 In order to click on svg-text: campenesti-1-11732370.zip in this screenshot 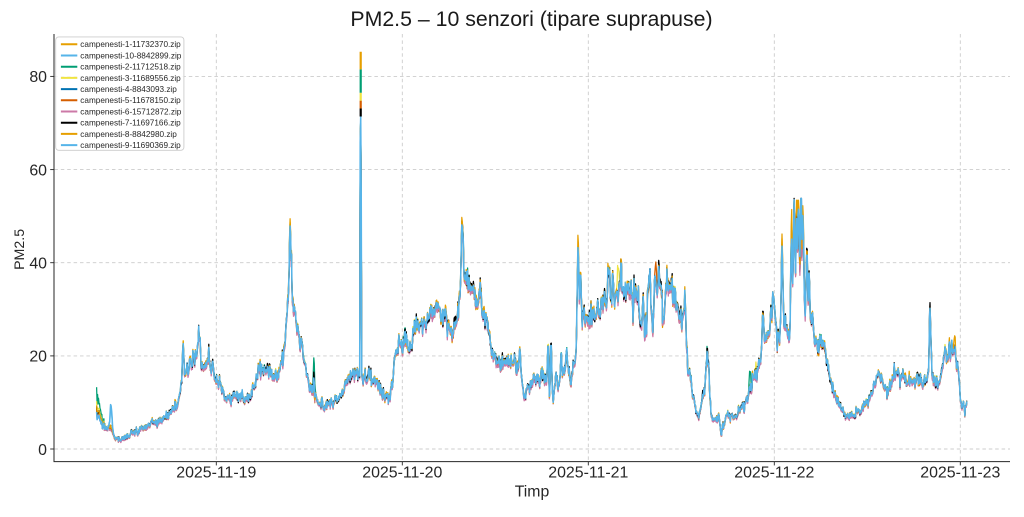, I will do `click(130, 44)`.